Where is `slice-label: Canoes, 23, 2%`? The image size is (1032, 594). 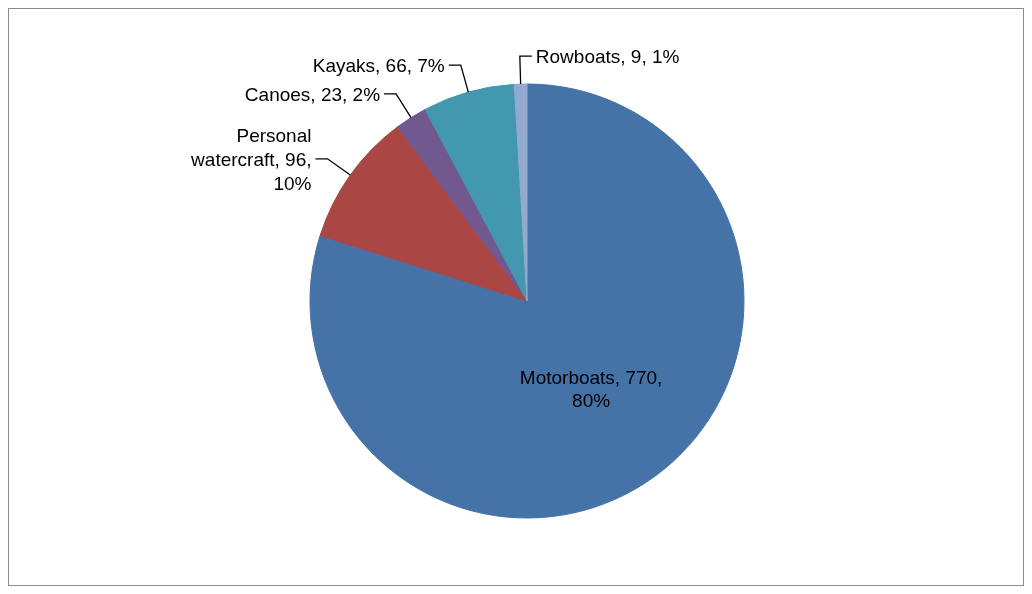 slice-label: Canoes, 23, 2% is located at coordinates (312, 94).